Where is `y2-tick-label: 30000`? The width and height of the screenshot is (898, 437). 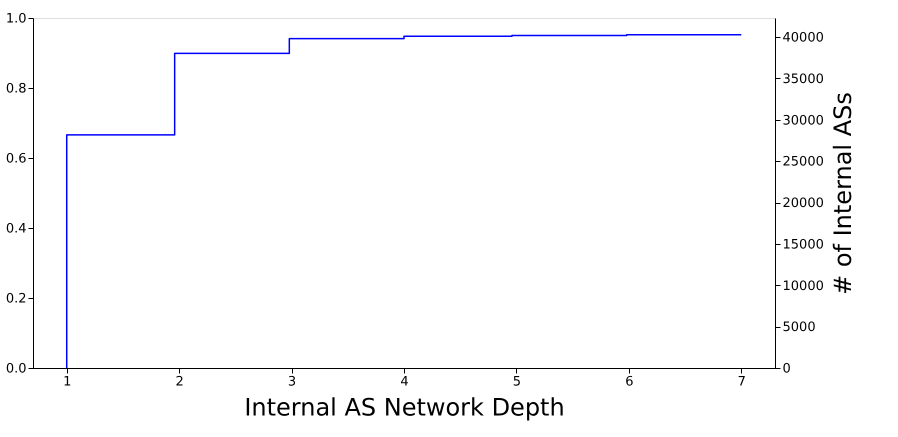
y2-tick-label: 30000 is located at coordinates (803, 120).